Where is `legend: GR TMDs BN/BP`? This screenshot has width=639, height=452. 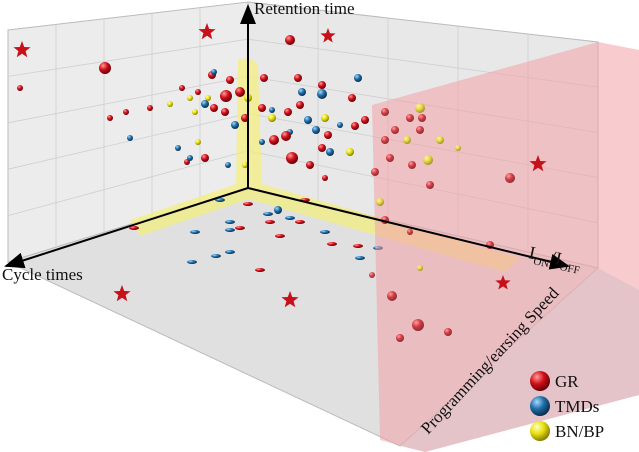 legend: GR TMDs BN/BP is located at coordinates (567, 406).